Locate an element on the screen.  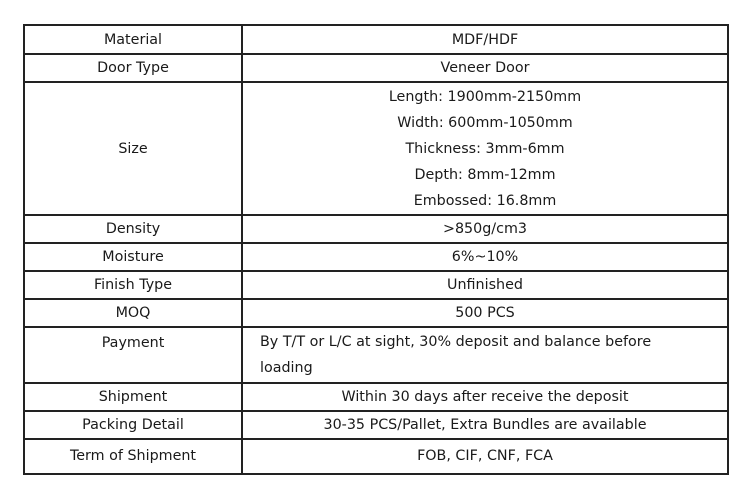
row-label: Size is located at coordinates (133, 148).